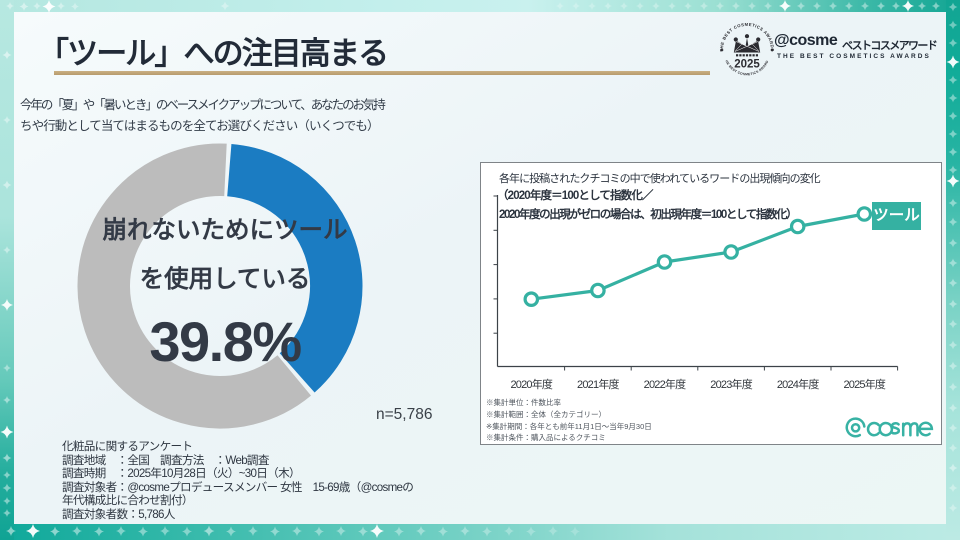  I want to click on svg-text: 2025, so click(747, 65).